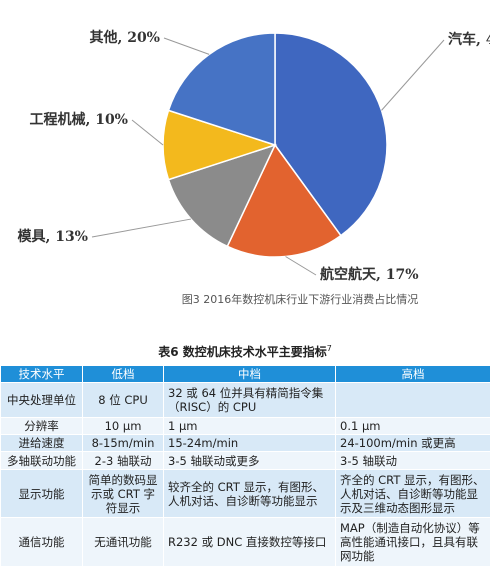  Describe the element at coordinates (123, 400) in the screenshot. I see `table-cell: 8 位 CPU` at that location.